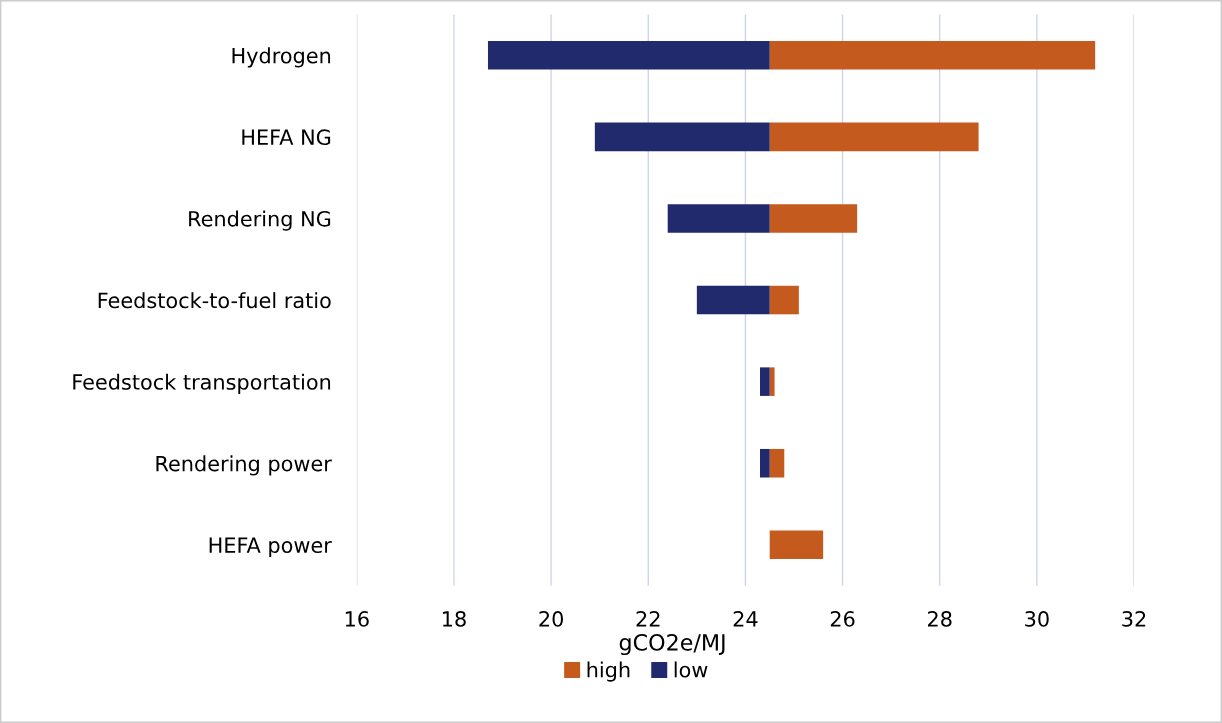 The image size is (1222, 723). Describe the element at coordinates (454, 619) in the screenshot. I see `x-tick-label: 18` at that location.